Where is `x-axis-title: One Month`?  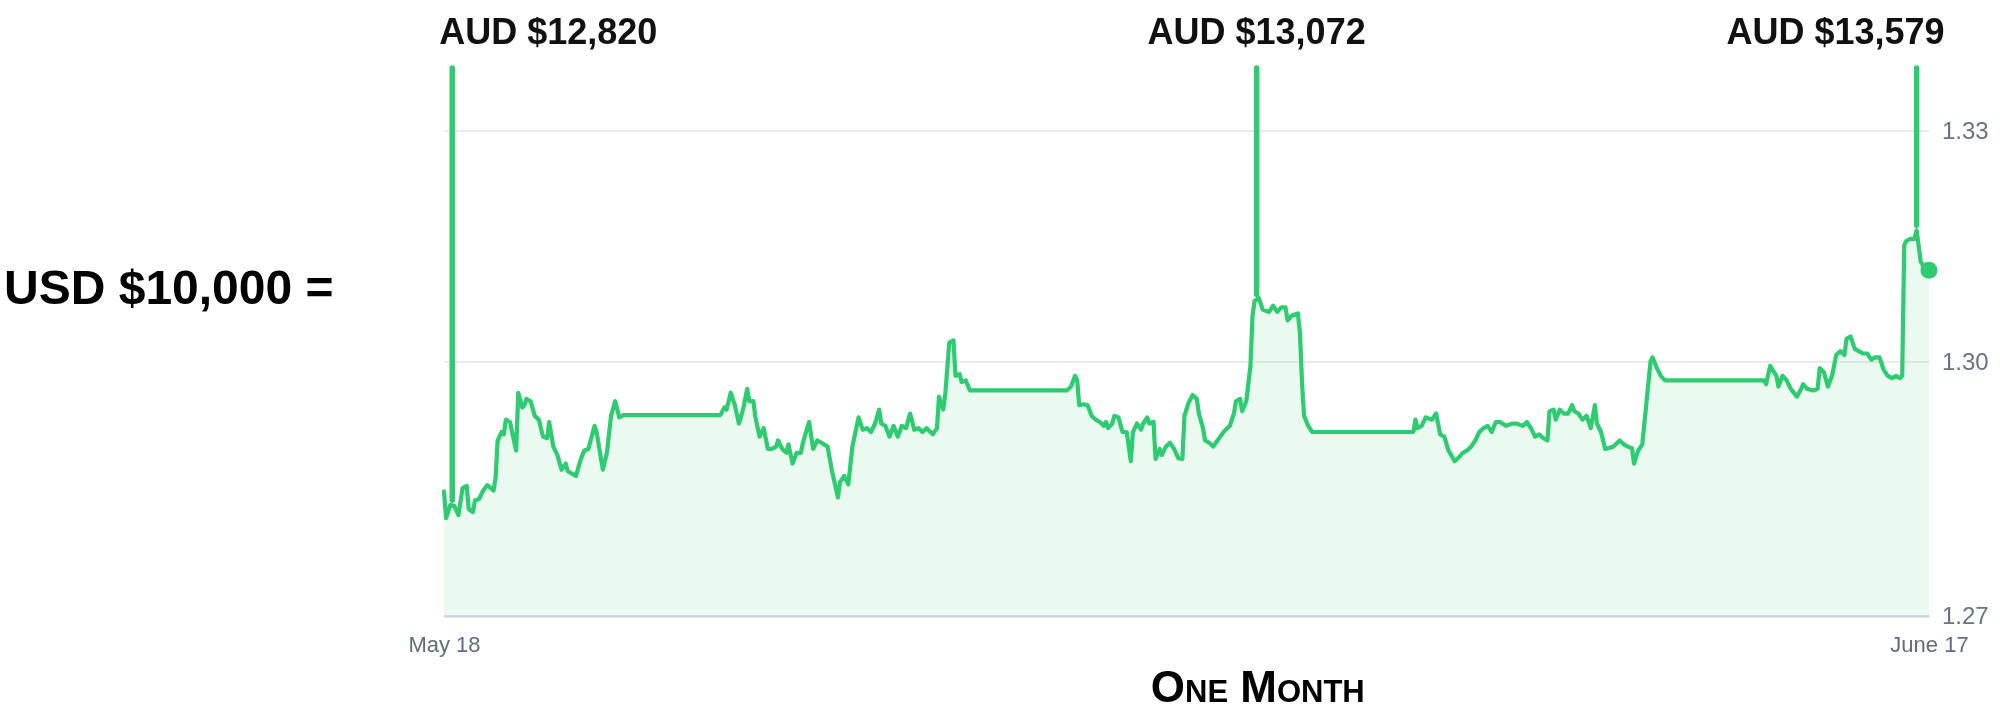
x-axis-title: One Month is located at coordinates (1257, 686).